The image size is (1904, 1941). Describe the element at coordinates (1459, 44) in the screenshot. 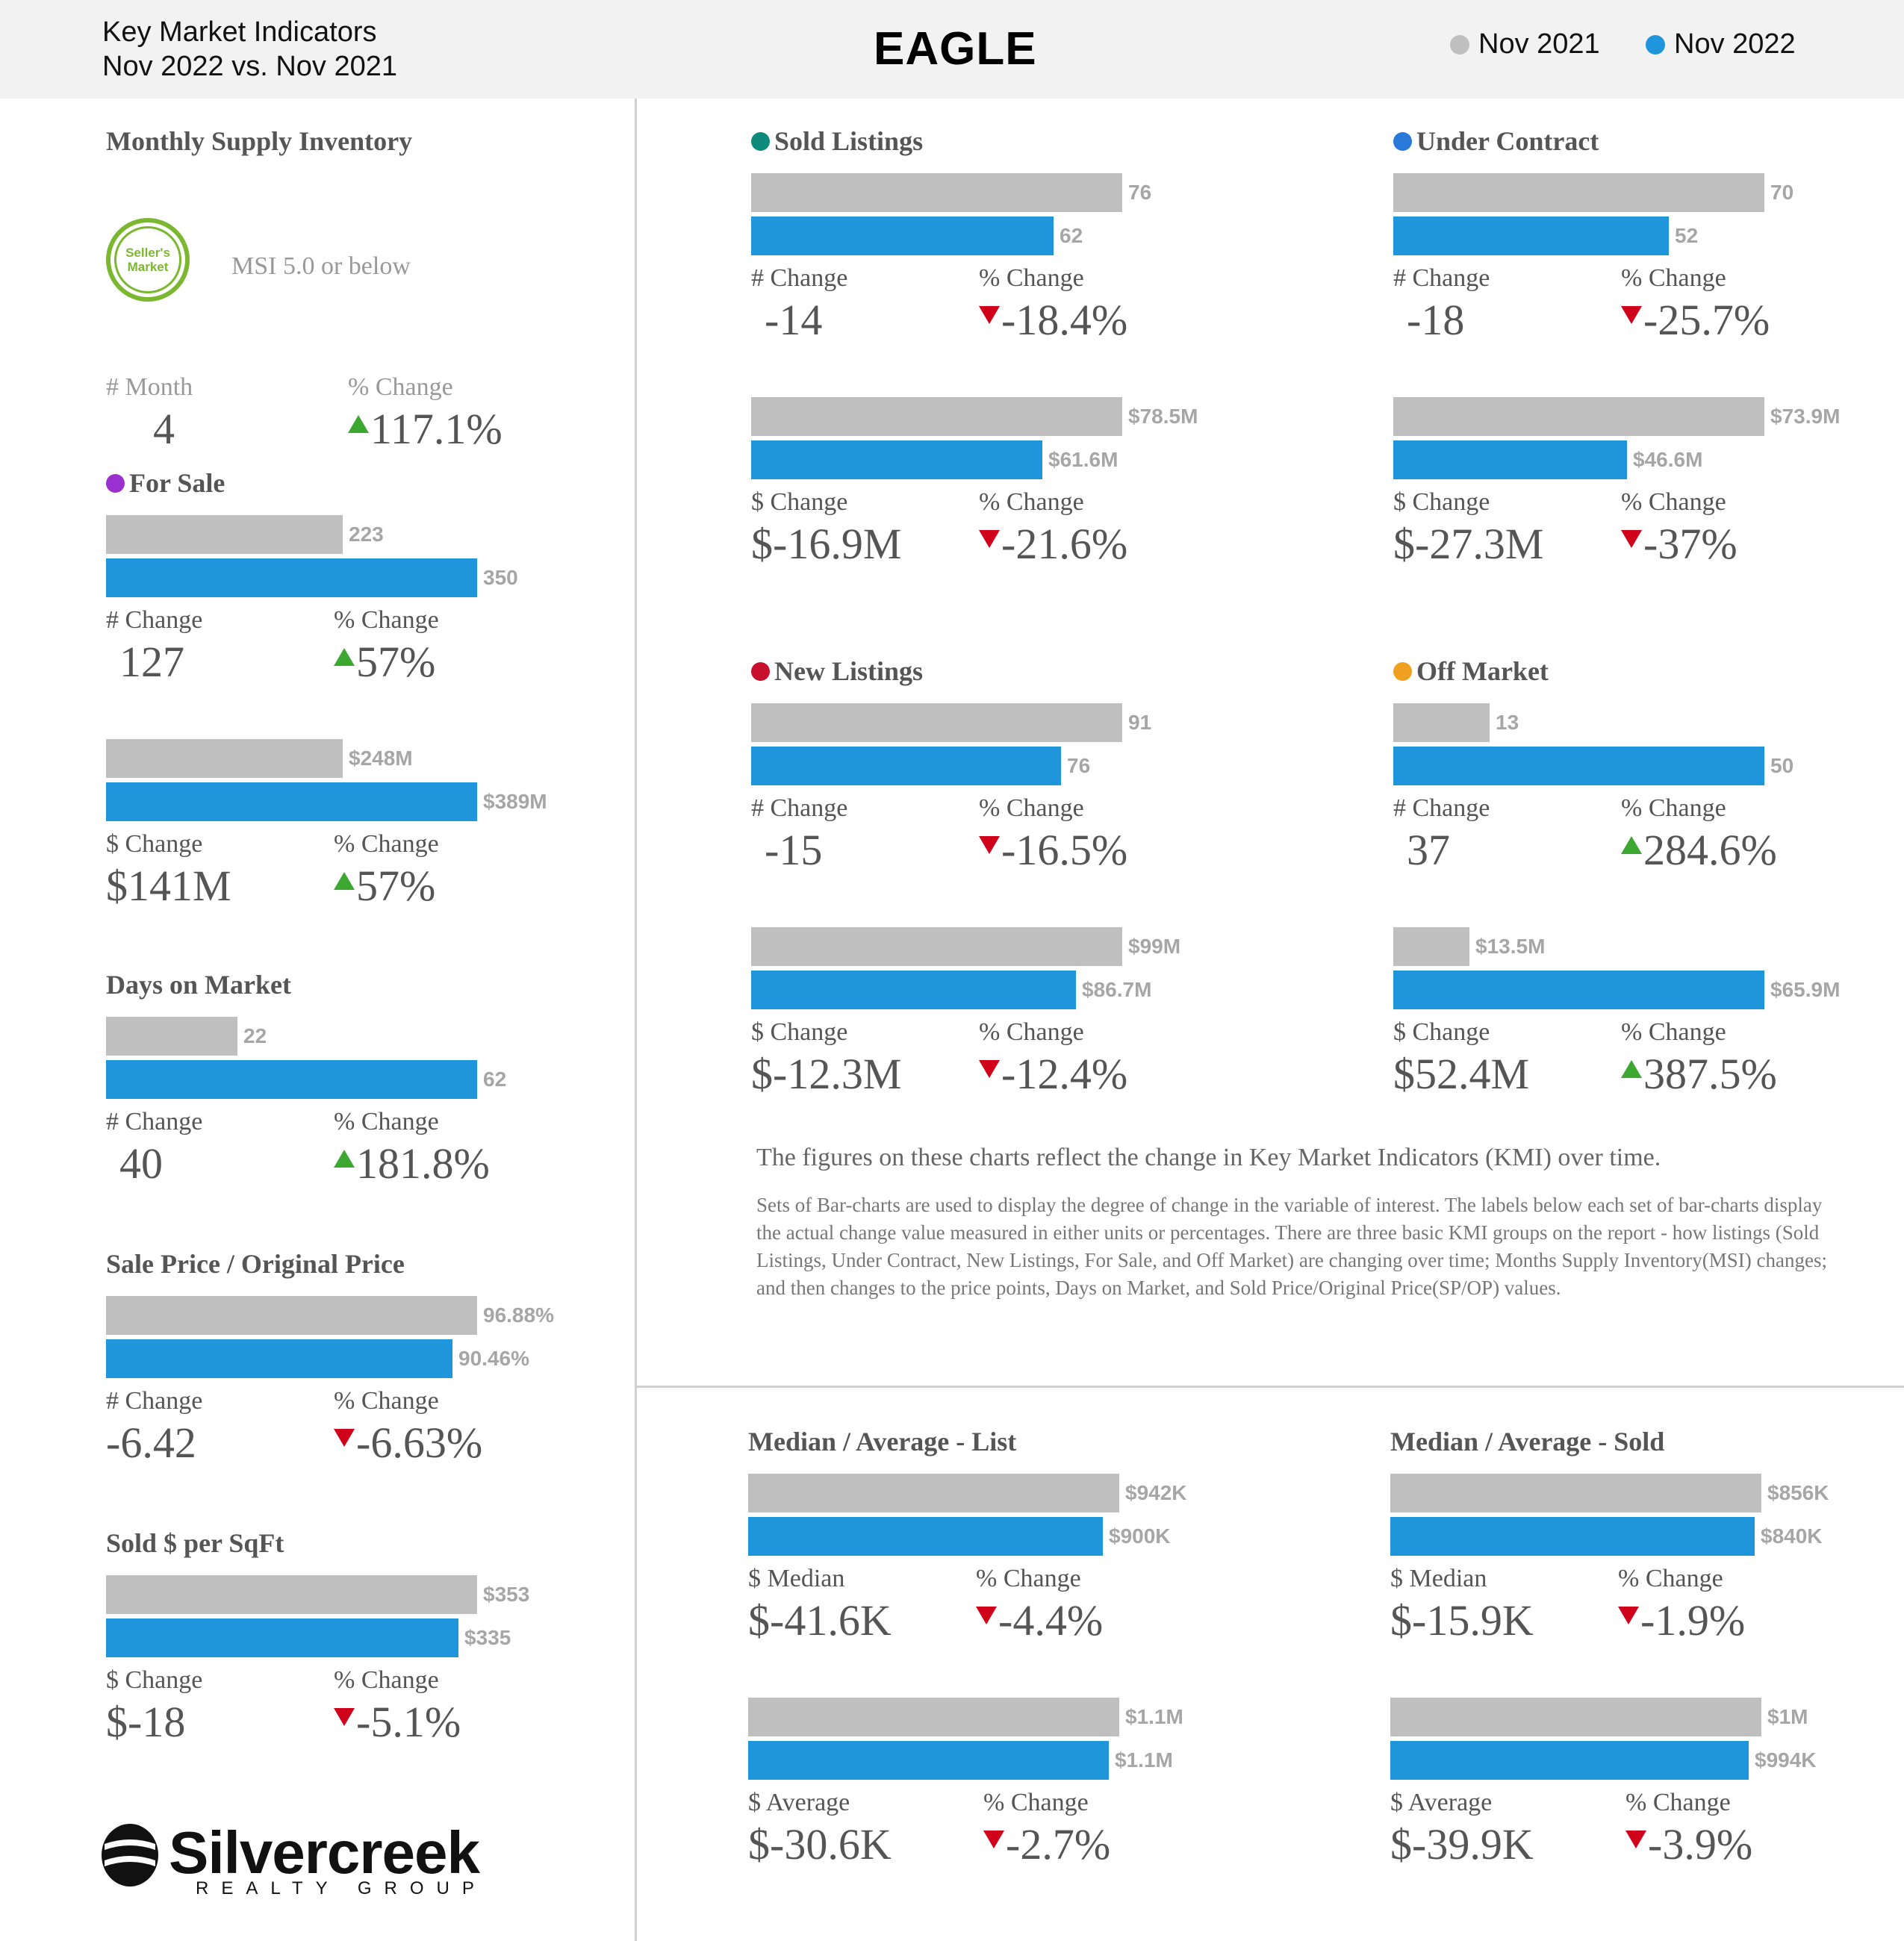

I see `legend-dot-icon` at that location.